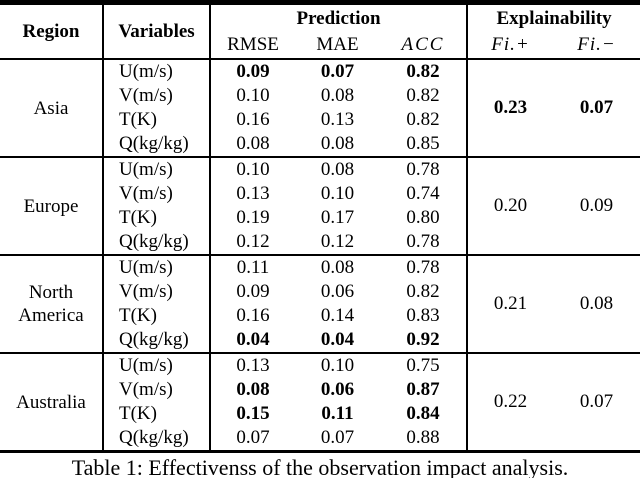 The image size is (640, 478). Describe the element at coordinates (423, 143) in the screenshot. I see `acc-cell: 0.85` at that location.